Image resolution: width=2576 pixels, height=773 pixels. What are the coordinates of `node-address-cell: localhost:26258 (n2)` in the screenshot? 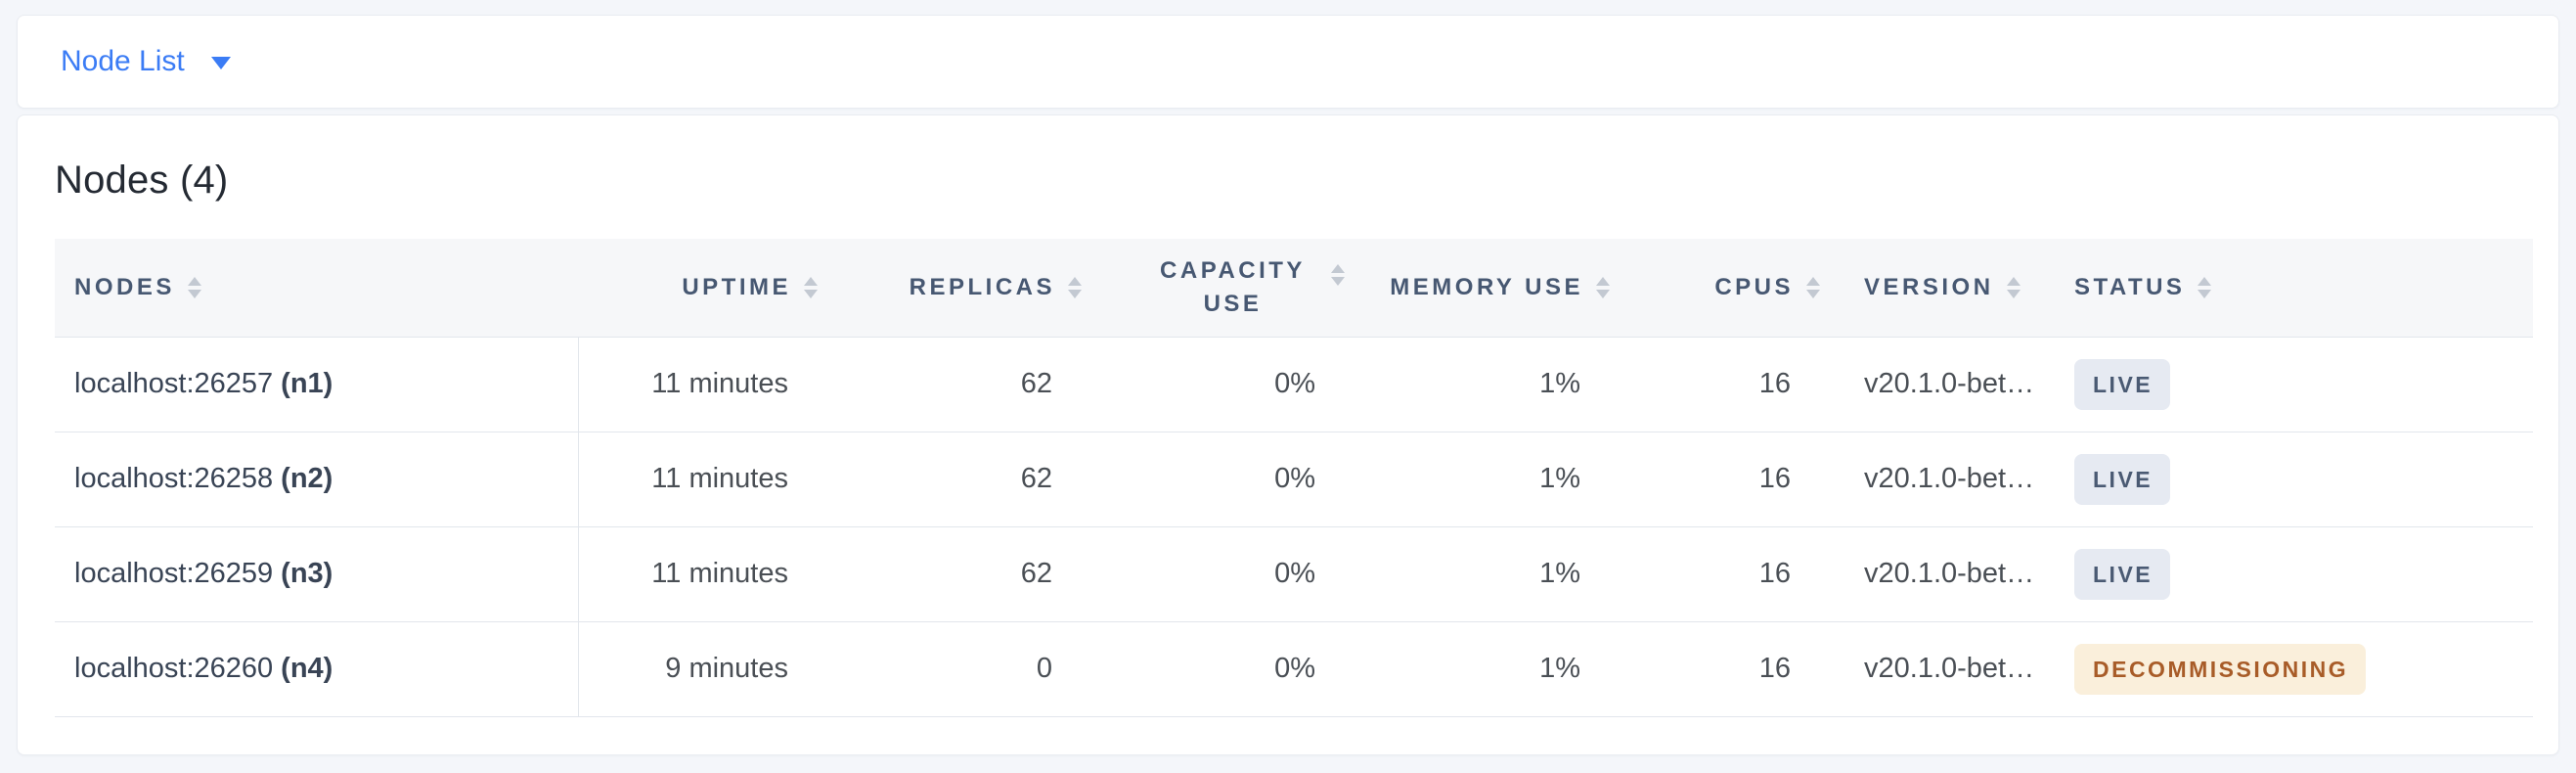 It's located at (317, 479).